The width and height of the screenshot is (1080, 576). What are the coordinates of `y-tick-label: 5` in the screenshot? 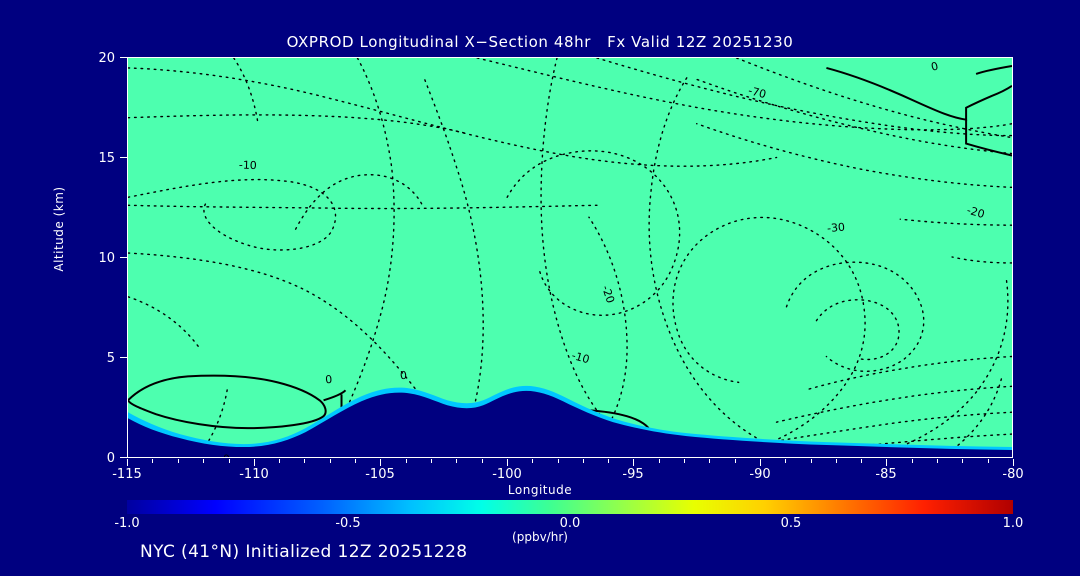 It's located at (110, 358).